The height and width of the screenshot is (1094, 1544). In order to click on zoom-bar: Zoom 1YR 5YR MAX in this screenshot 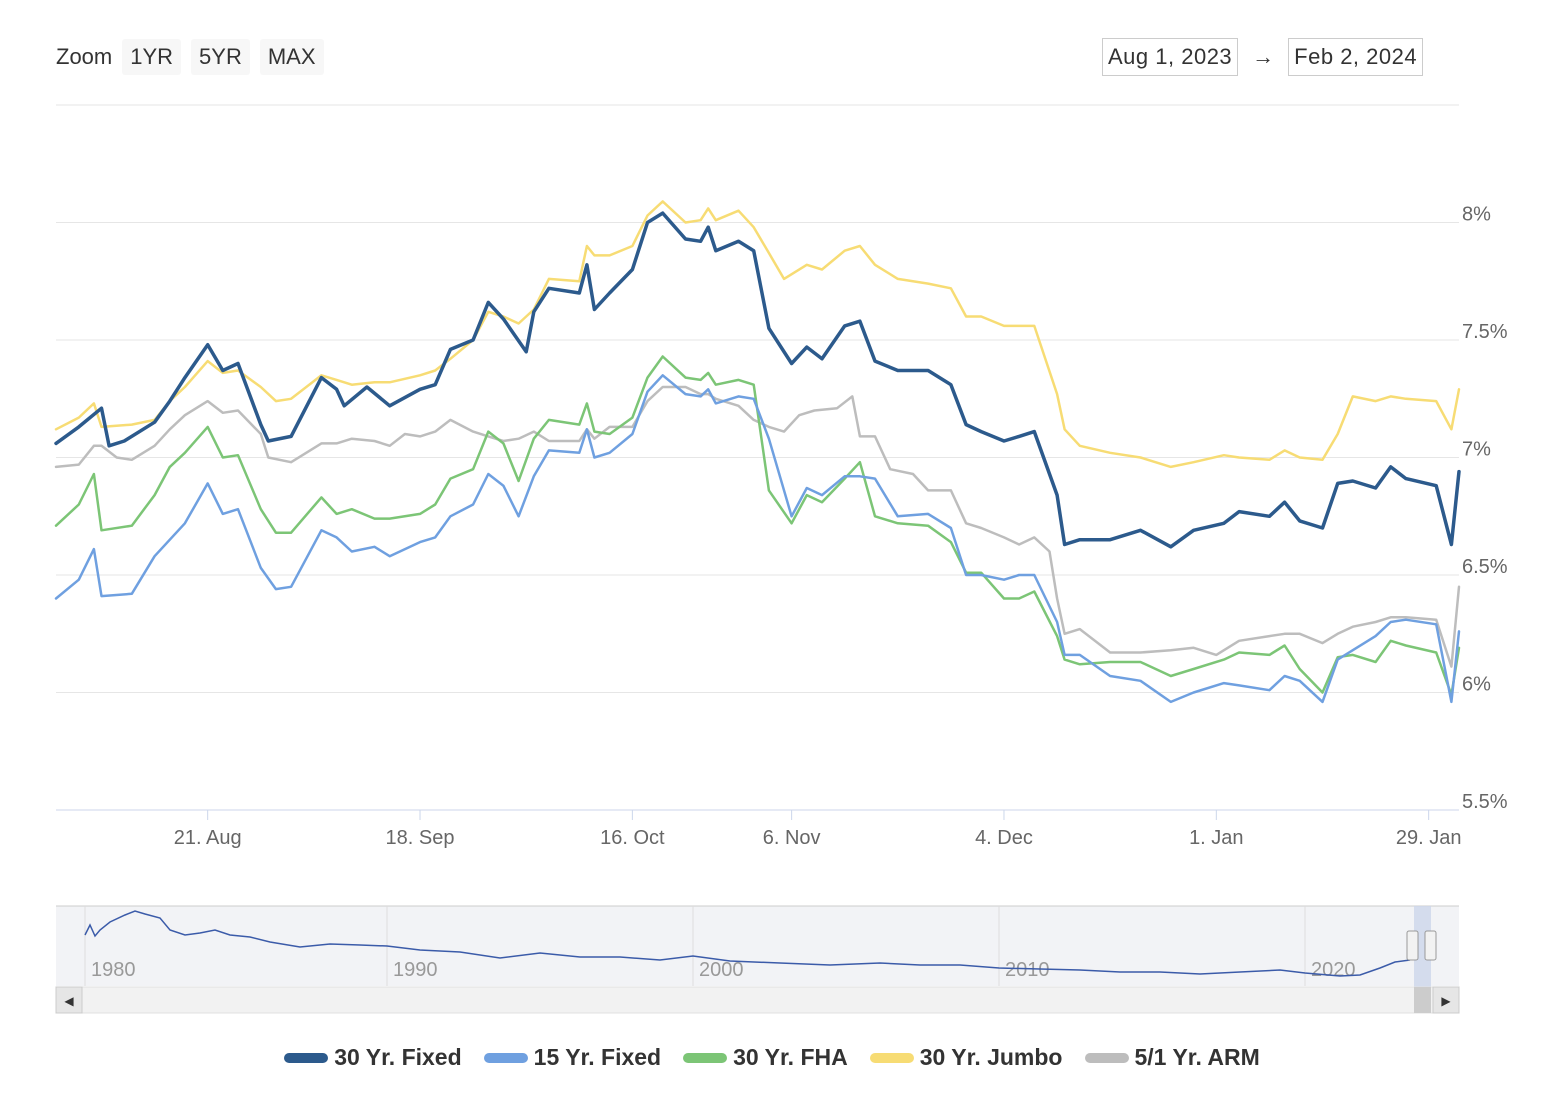, I will do `click(195, 57)`.